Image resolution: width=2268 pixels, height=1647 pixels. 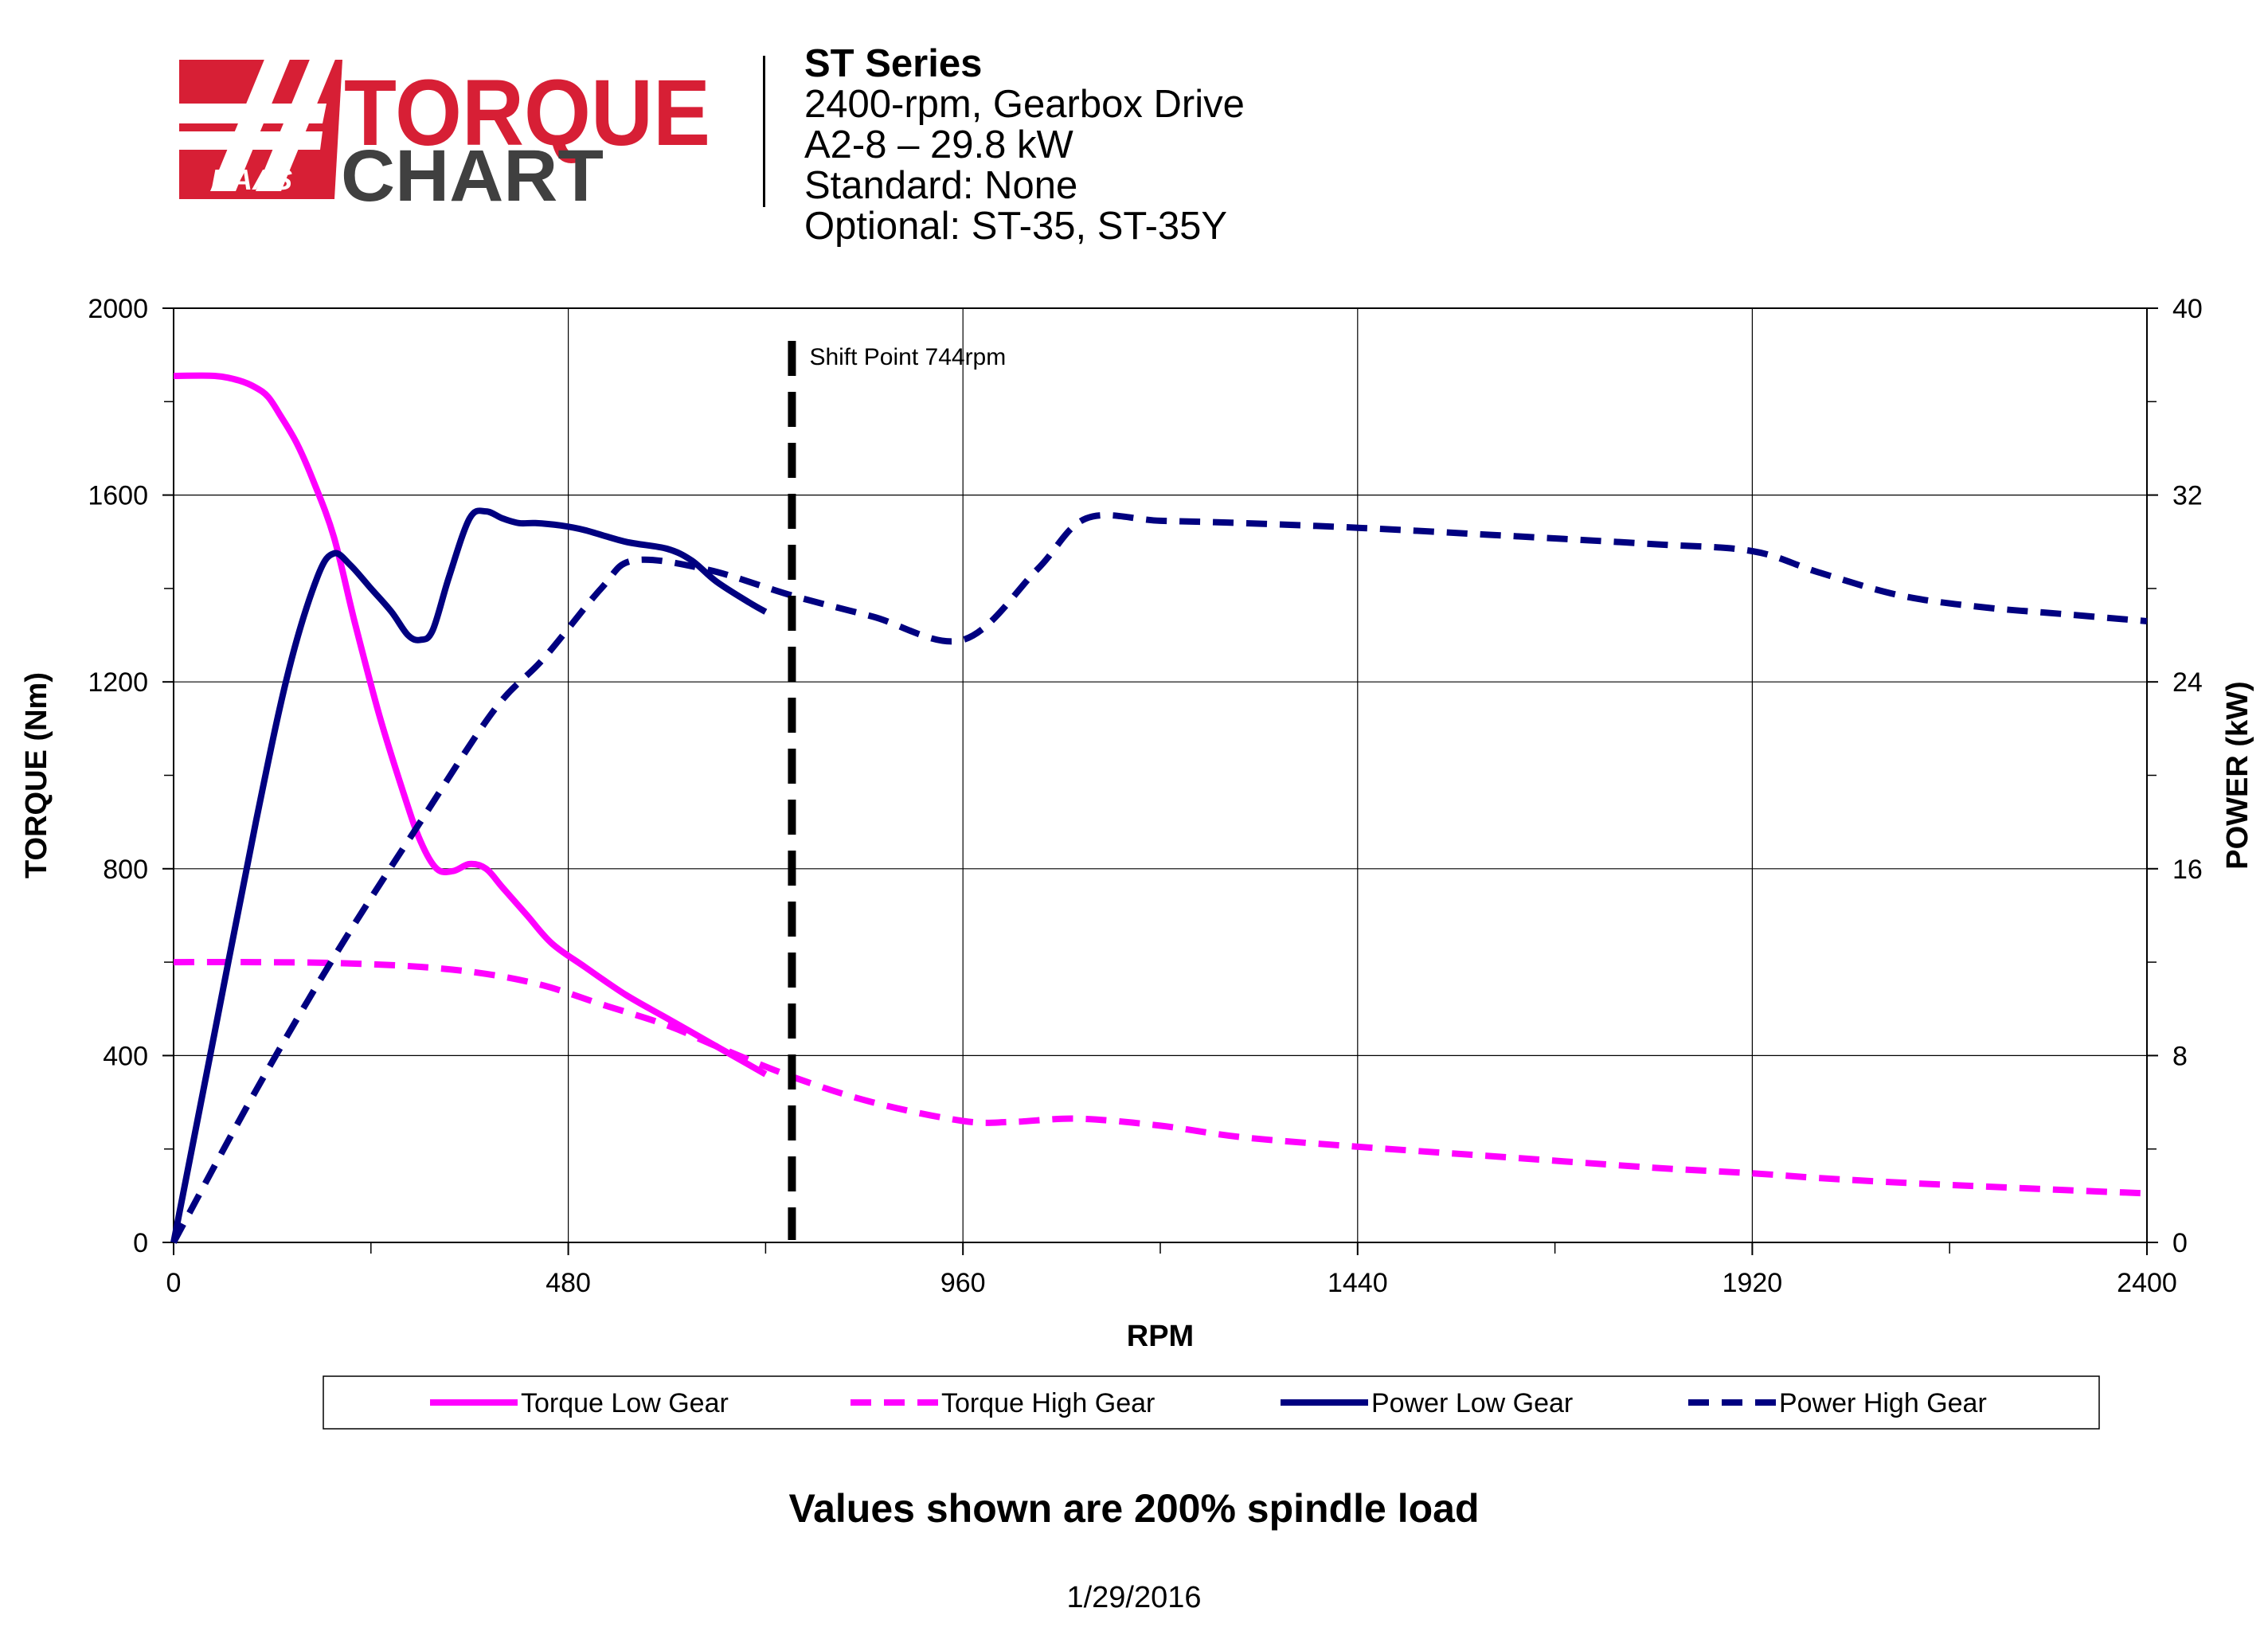 I want to click on y-tick-label: 2000, so click(x=118, y=309).